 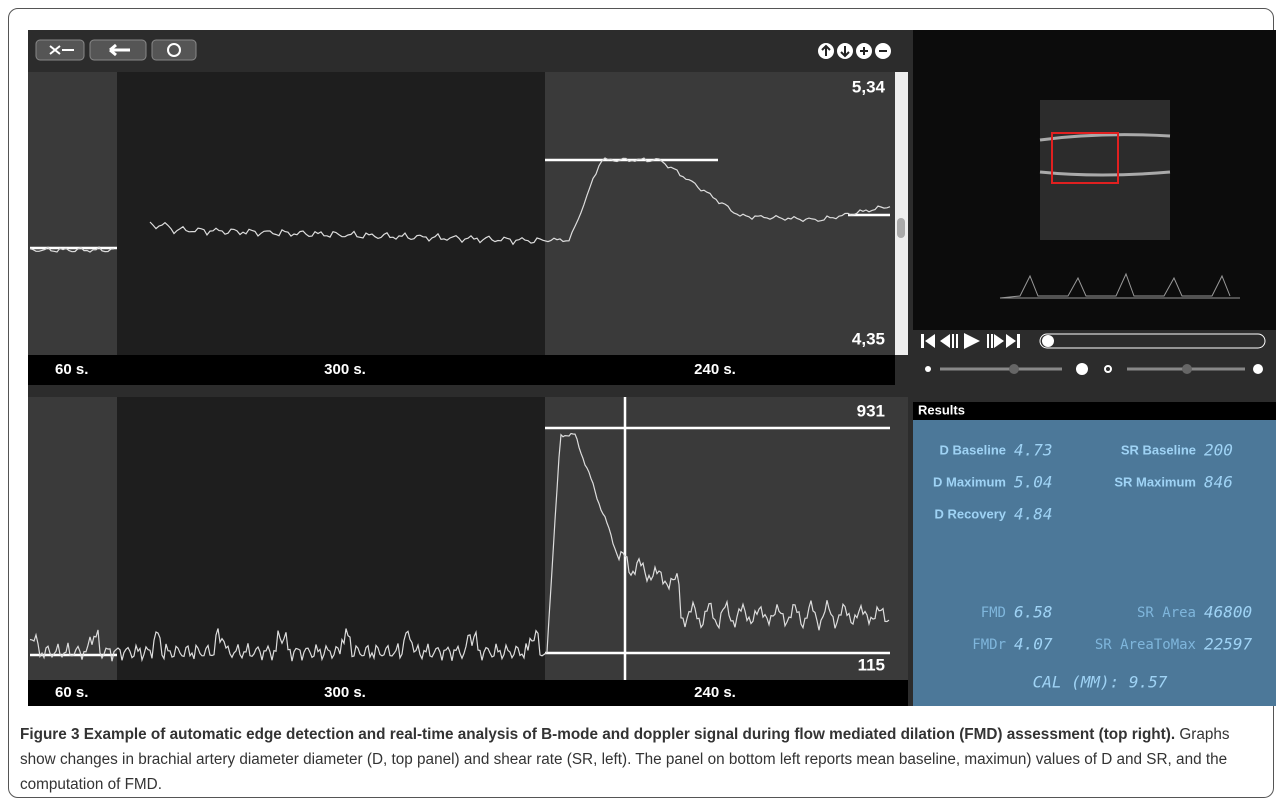 I want to click on doppler-waveform, so click(x=1119, y=285).